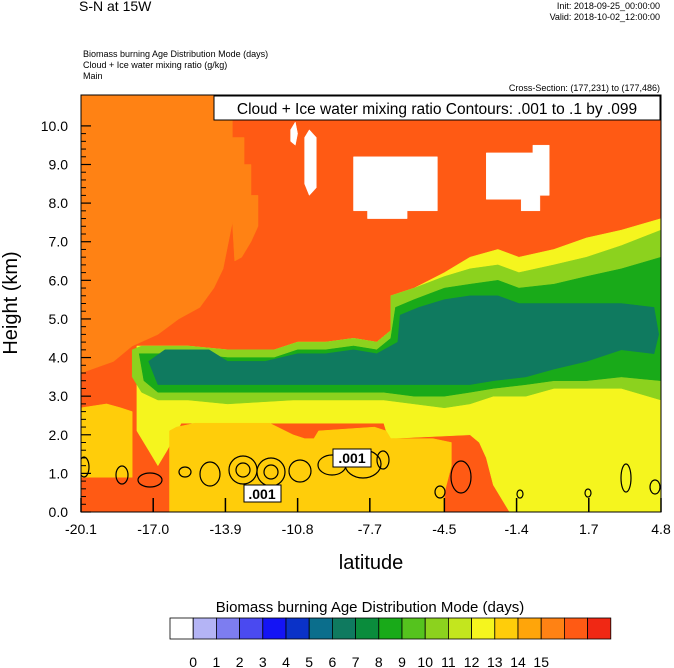 The height and width of the screenshot is (668, 674). I want to click on y-tick-label: 10.0, so click(54, 126).